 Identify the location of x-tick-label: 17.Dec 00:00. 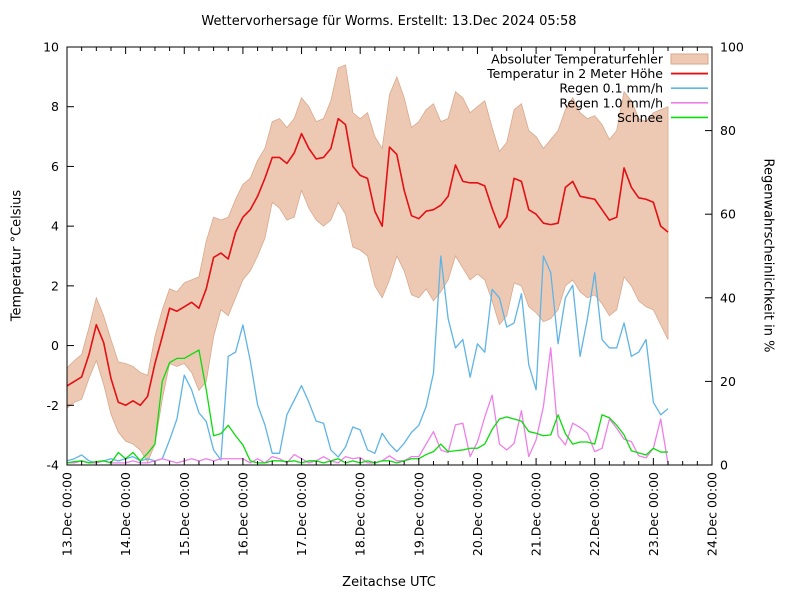
(301, 514).